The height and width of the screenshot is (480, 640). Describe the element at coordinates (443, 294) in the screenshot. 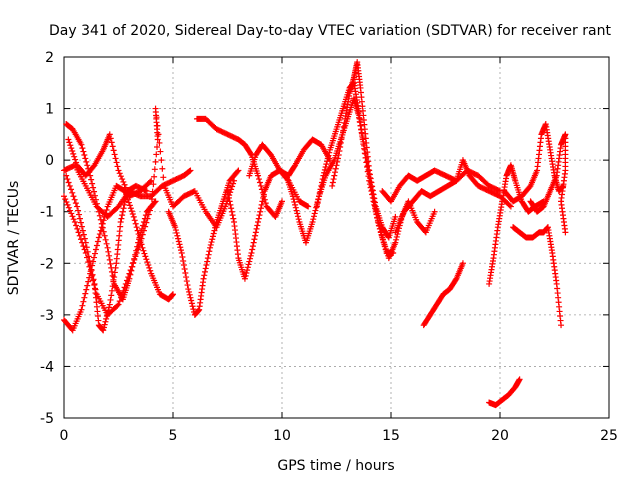

I see `series-sat-p` at that location.